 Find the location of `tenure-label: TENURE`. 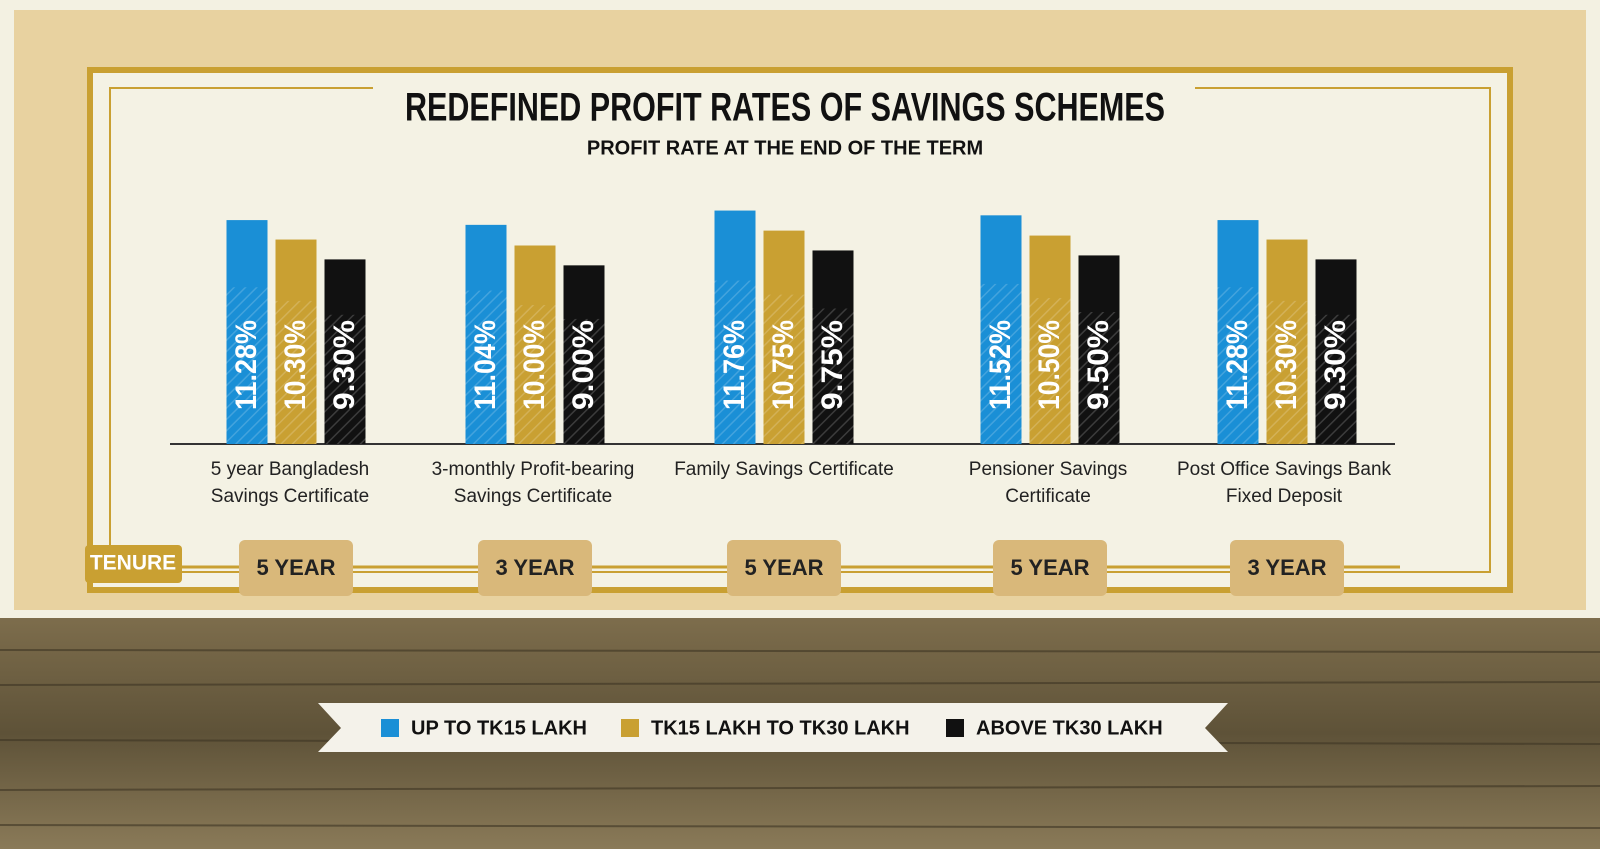

tenure-label: TENURE is located at coordinates (133, 563).